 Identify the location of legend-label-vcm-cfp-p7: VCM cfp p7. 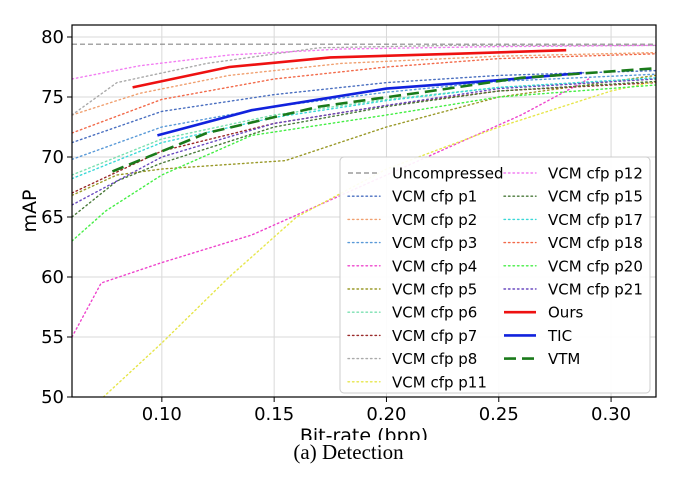
(434, 336).